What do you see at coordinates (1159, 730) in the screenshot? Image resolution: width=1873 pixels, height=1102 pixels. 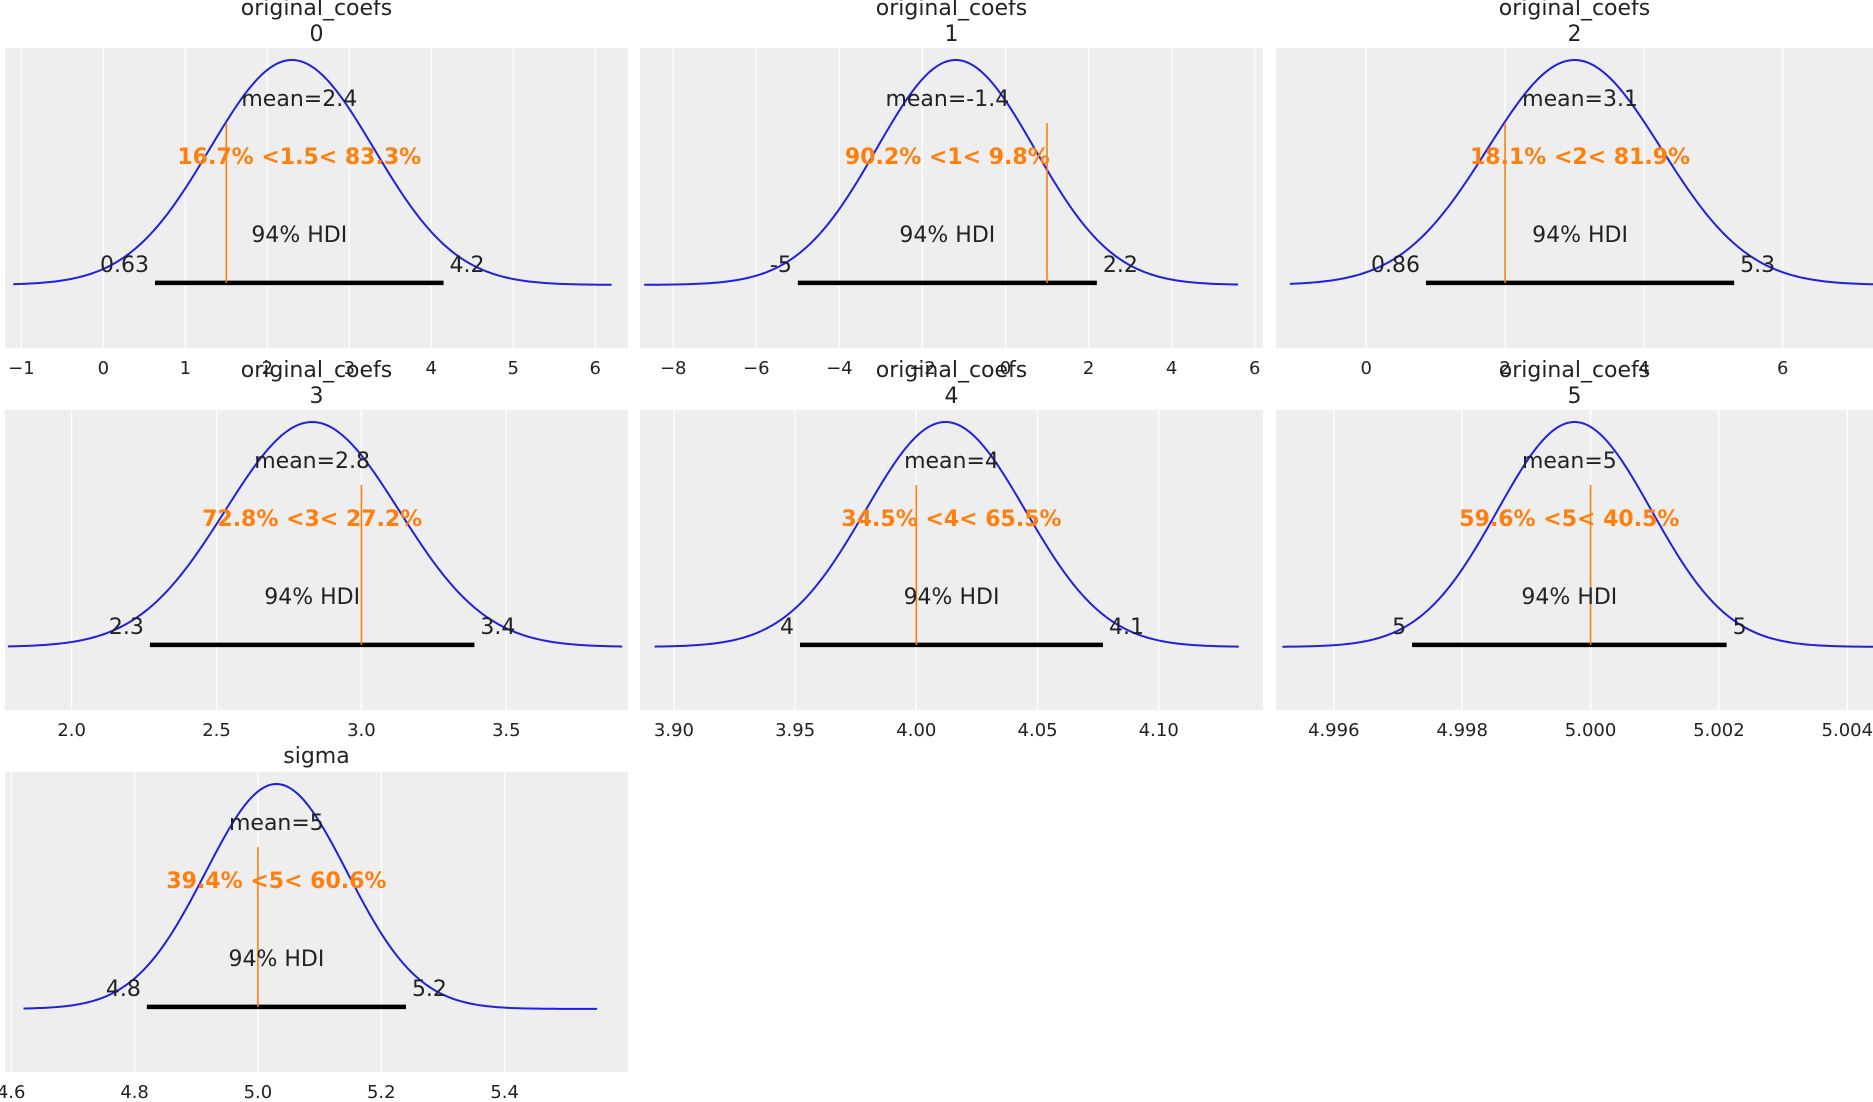 I see `x-tick-label: 4.10` at bounding box center [1159, 730].